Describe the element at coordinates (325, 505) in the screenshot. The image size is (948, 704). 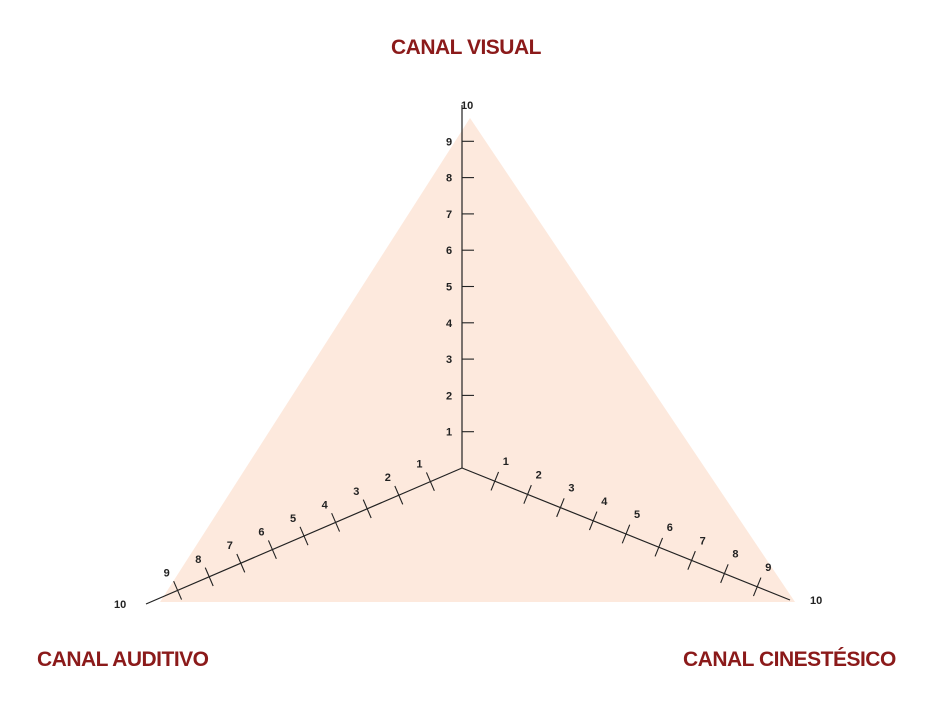
I see `tick-label-auditivo-4: 4` at that location.